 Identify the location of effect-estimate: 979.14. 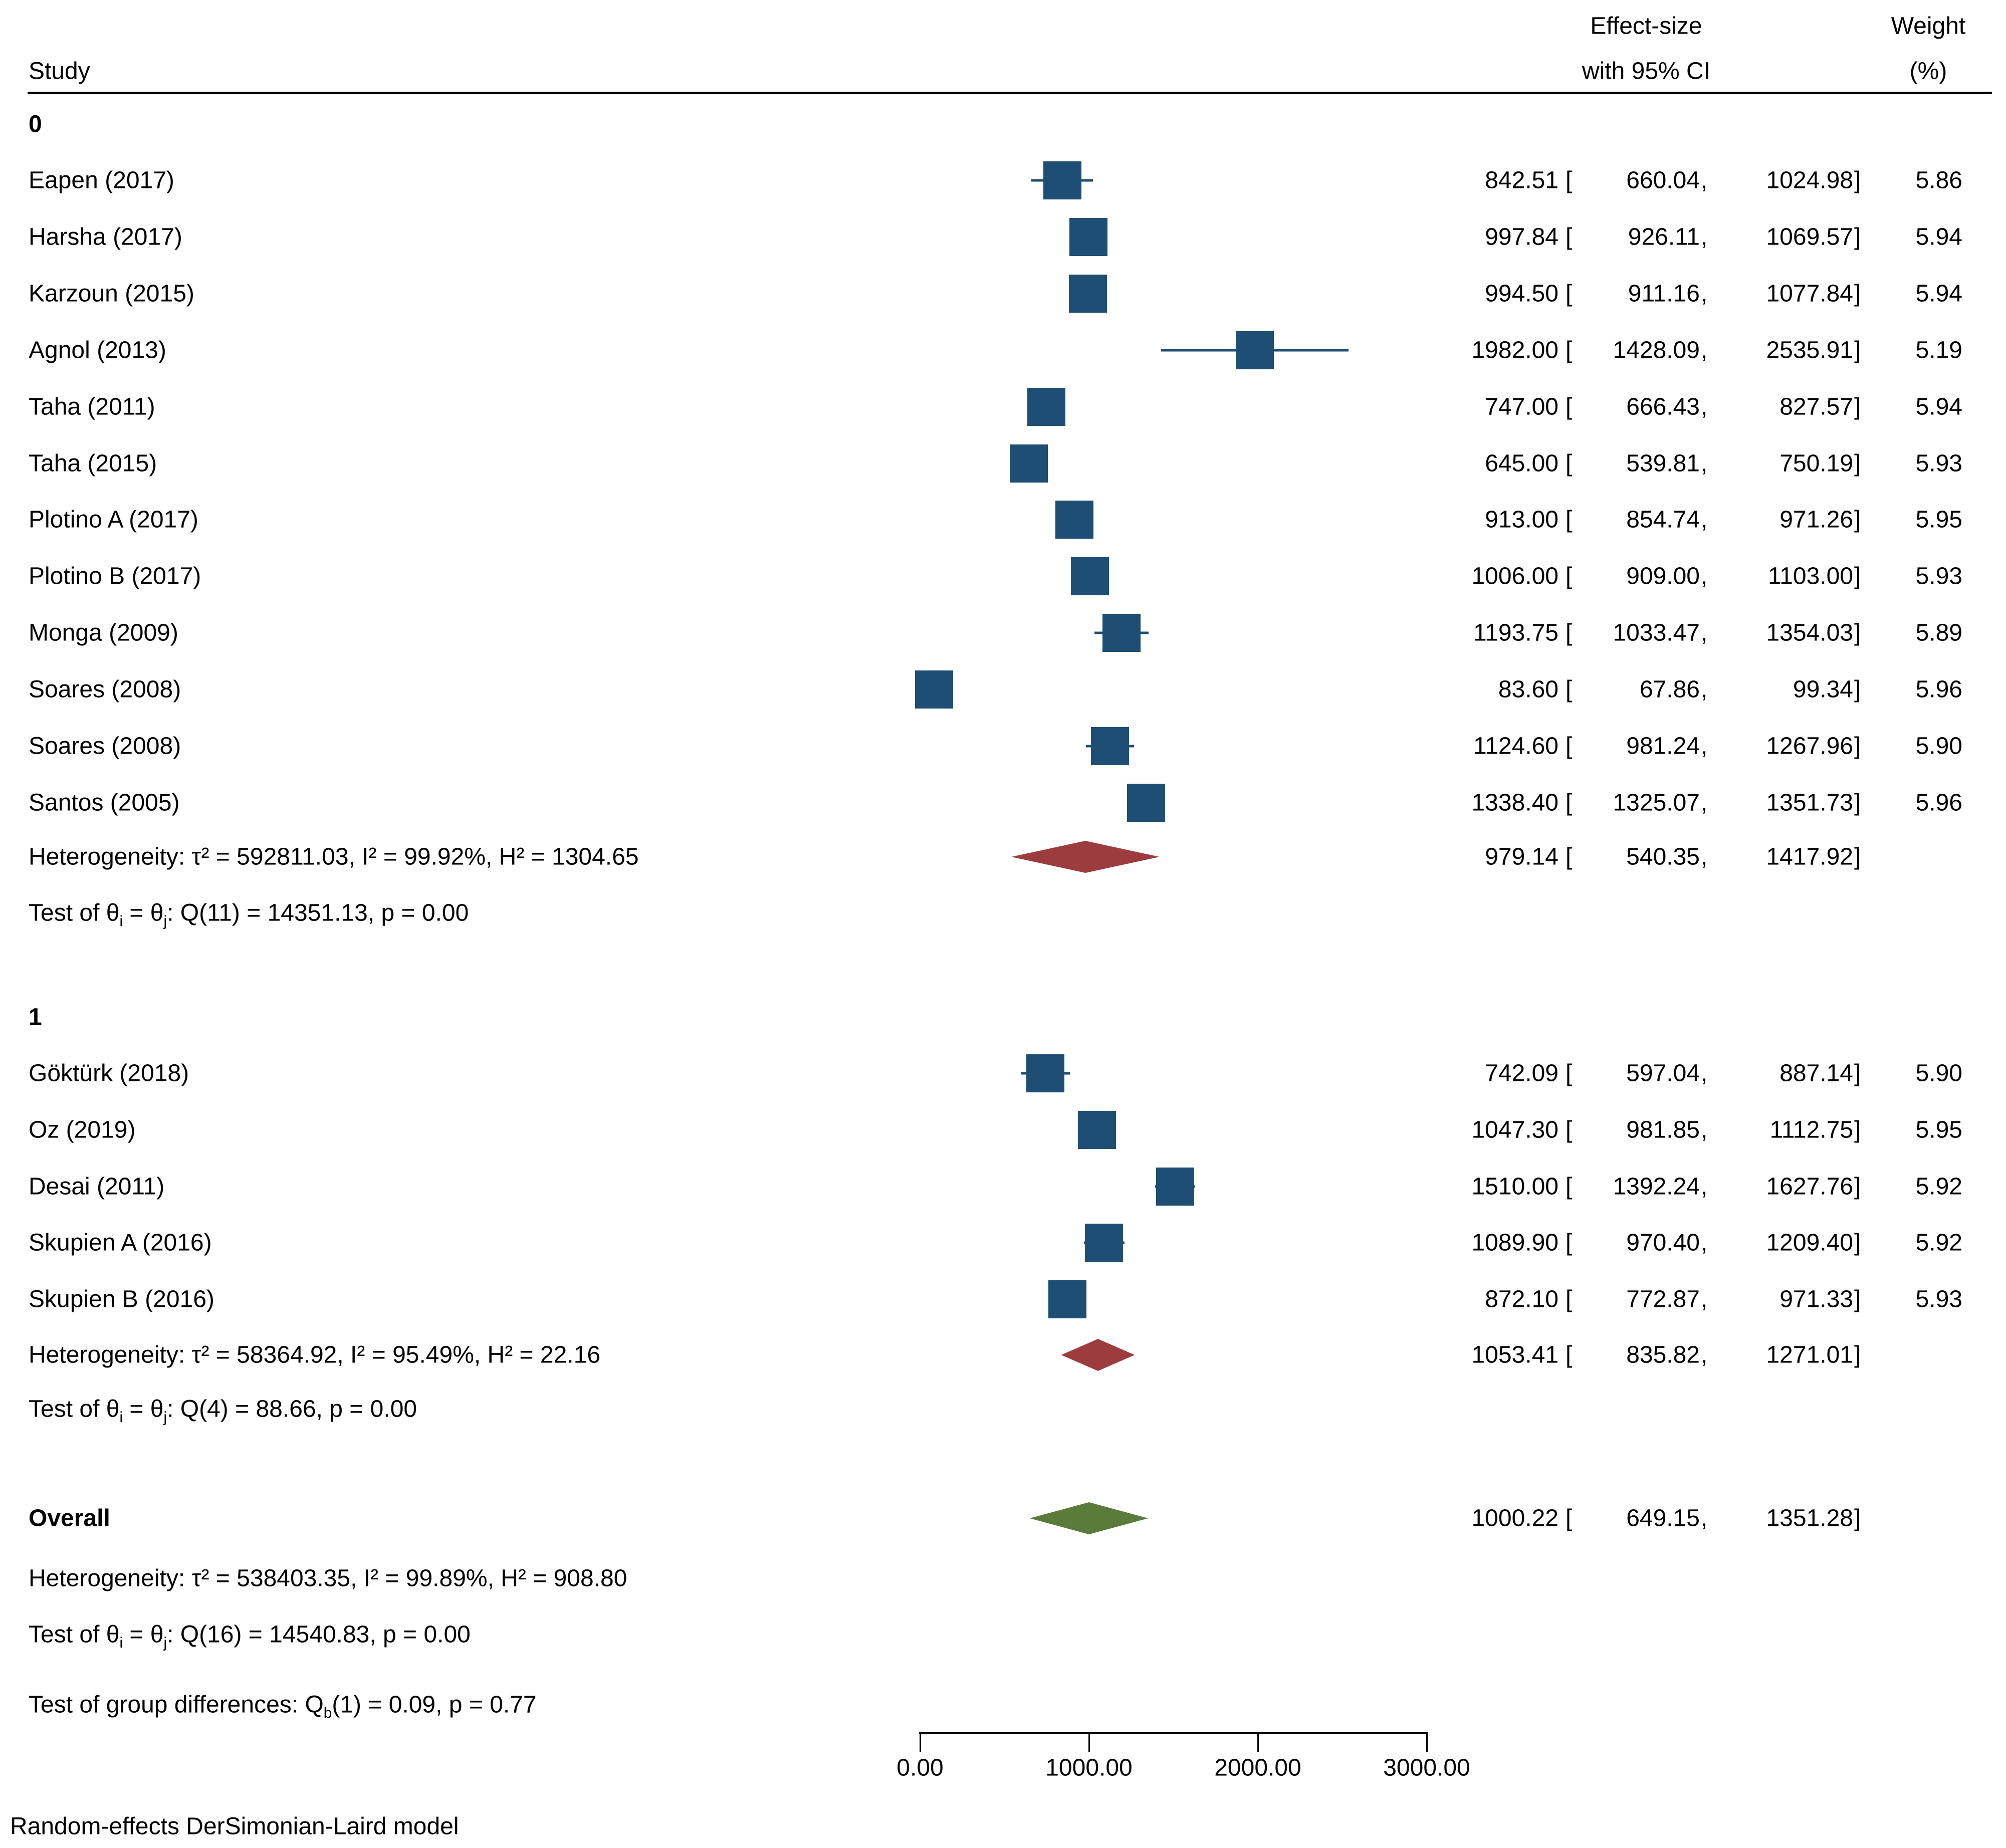
(1521, 856).